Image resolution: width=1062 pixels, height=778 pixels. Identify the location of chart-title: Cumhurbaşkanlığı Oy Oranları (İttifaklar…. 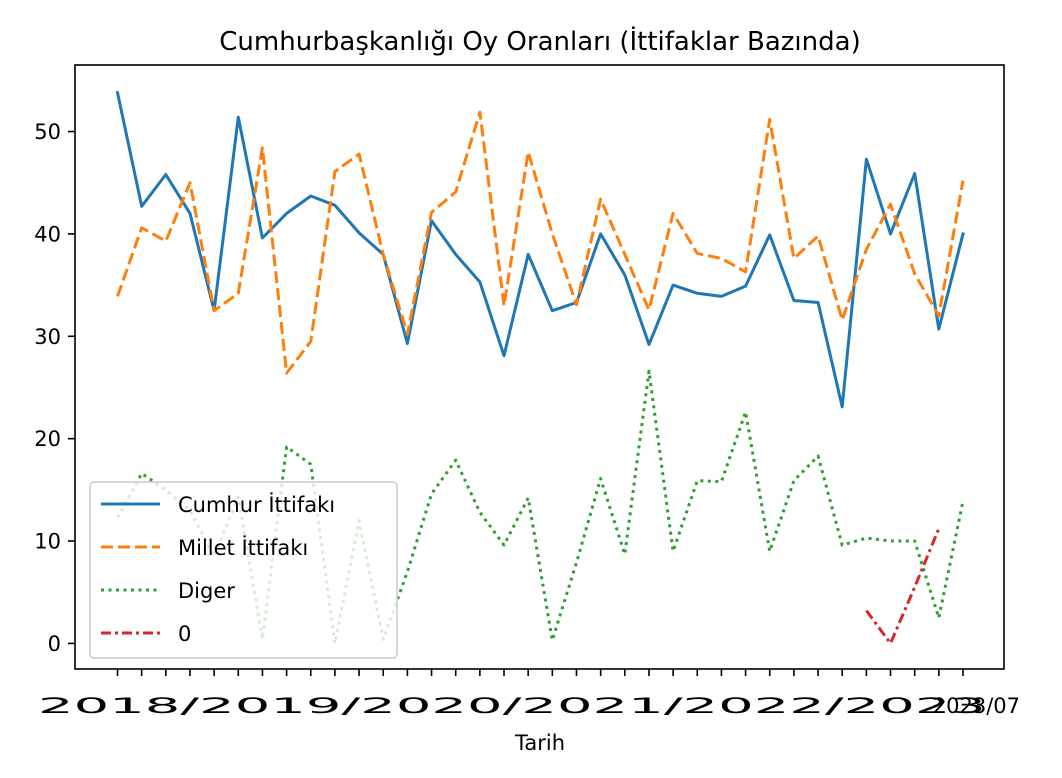
(539, 41).